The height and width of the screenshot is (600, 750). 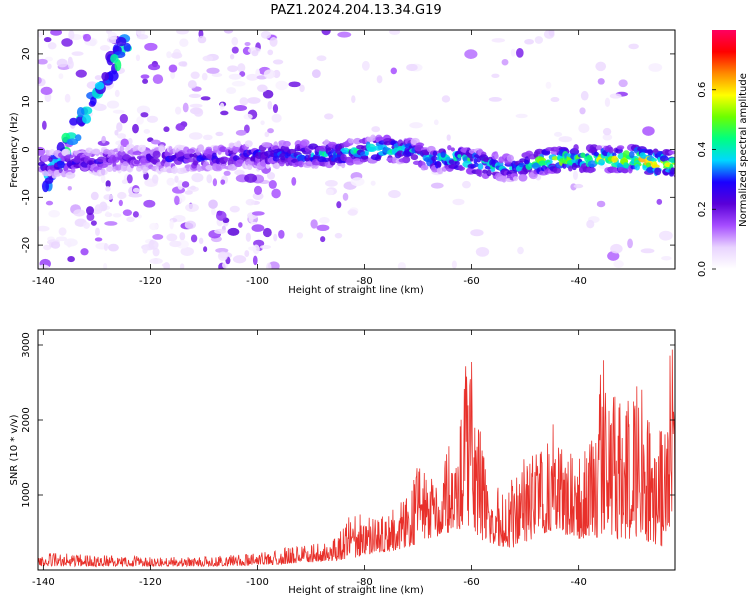 I want to click on spectrogram-x-tick-label: -40, so click(x=578, y=281).